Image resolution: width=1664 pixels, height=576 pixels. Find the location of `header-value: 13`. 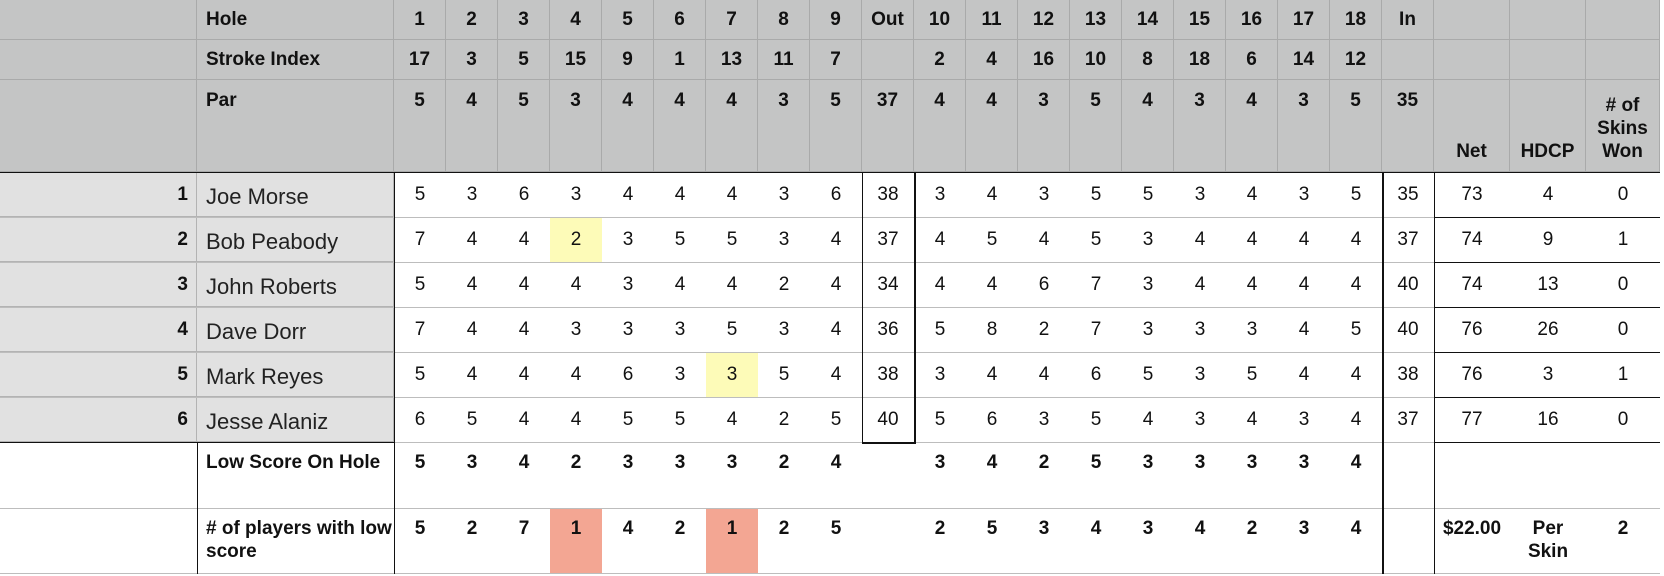

header-value: 13 is located at coordinates (732, 60).